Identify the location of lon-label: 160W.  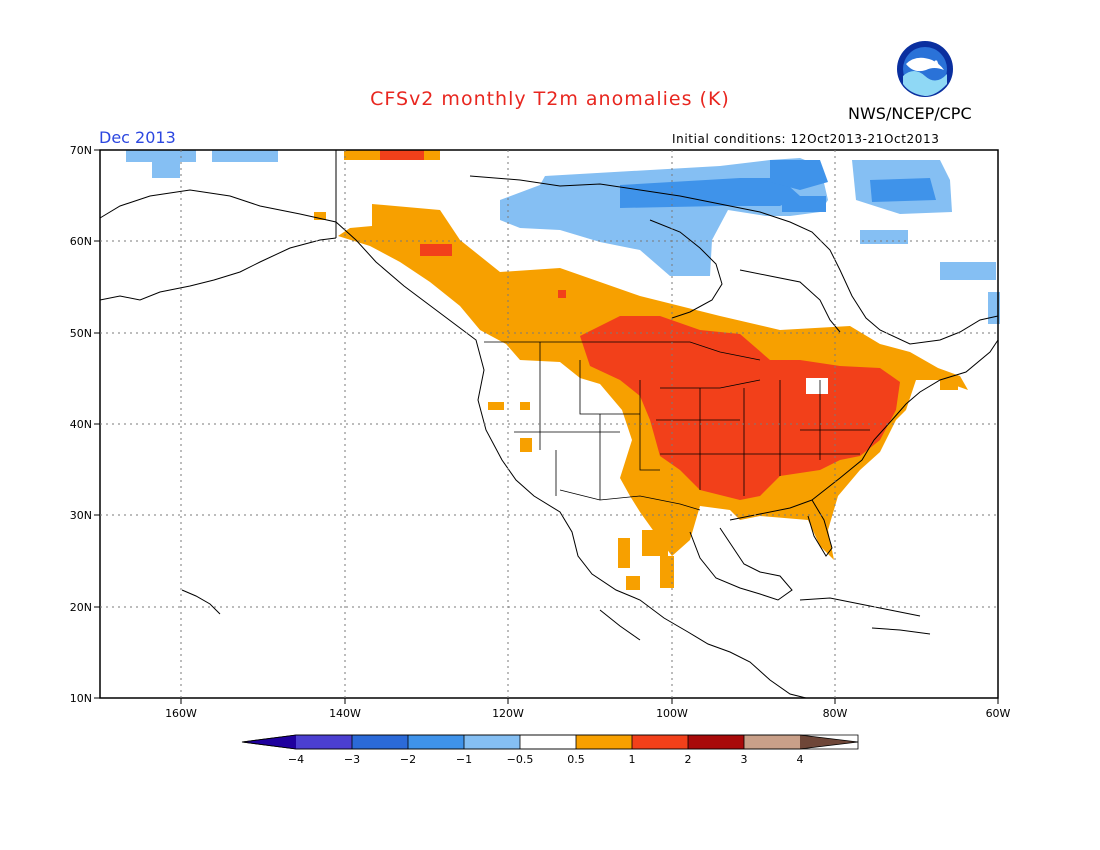
(181, 713).